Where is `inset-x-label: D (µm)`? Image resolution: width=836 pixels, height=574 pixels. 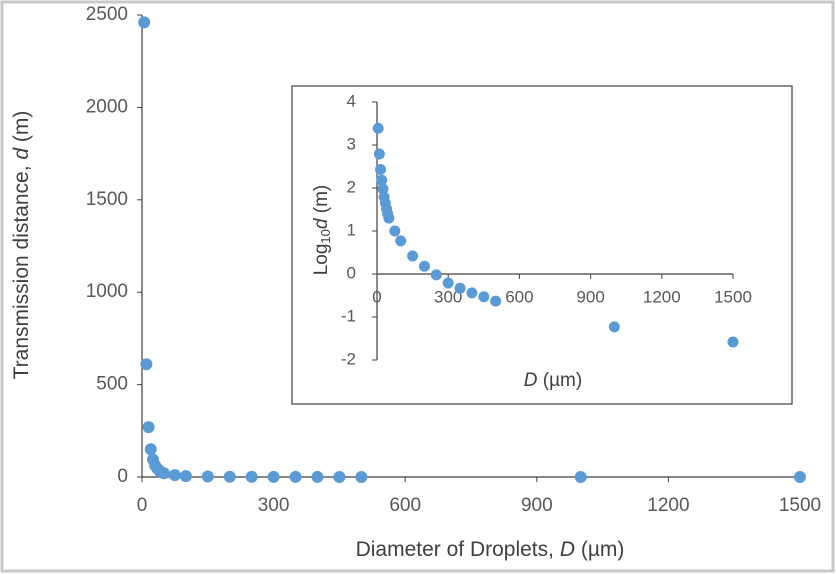
inset-x-label: D (µm) is located at coordinates (553, 380).